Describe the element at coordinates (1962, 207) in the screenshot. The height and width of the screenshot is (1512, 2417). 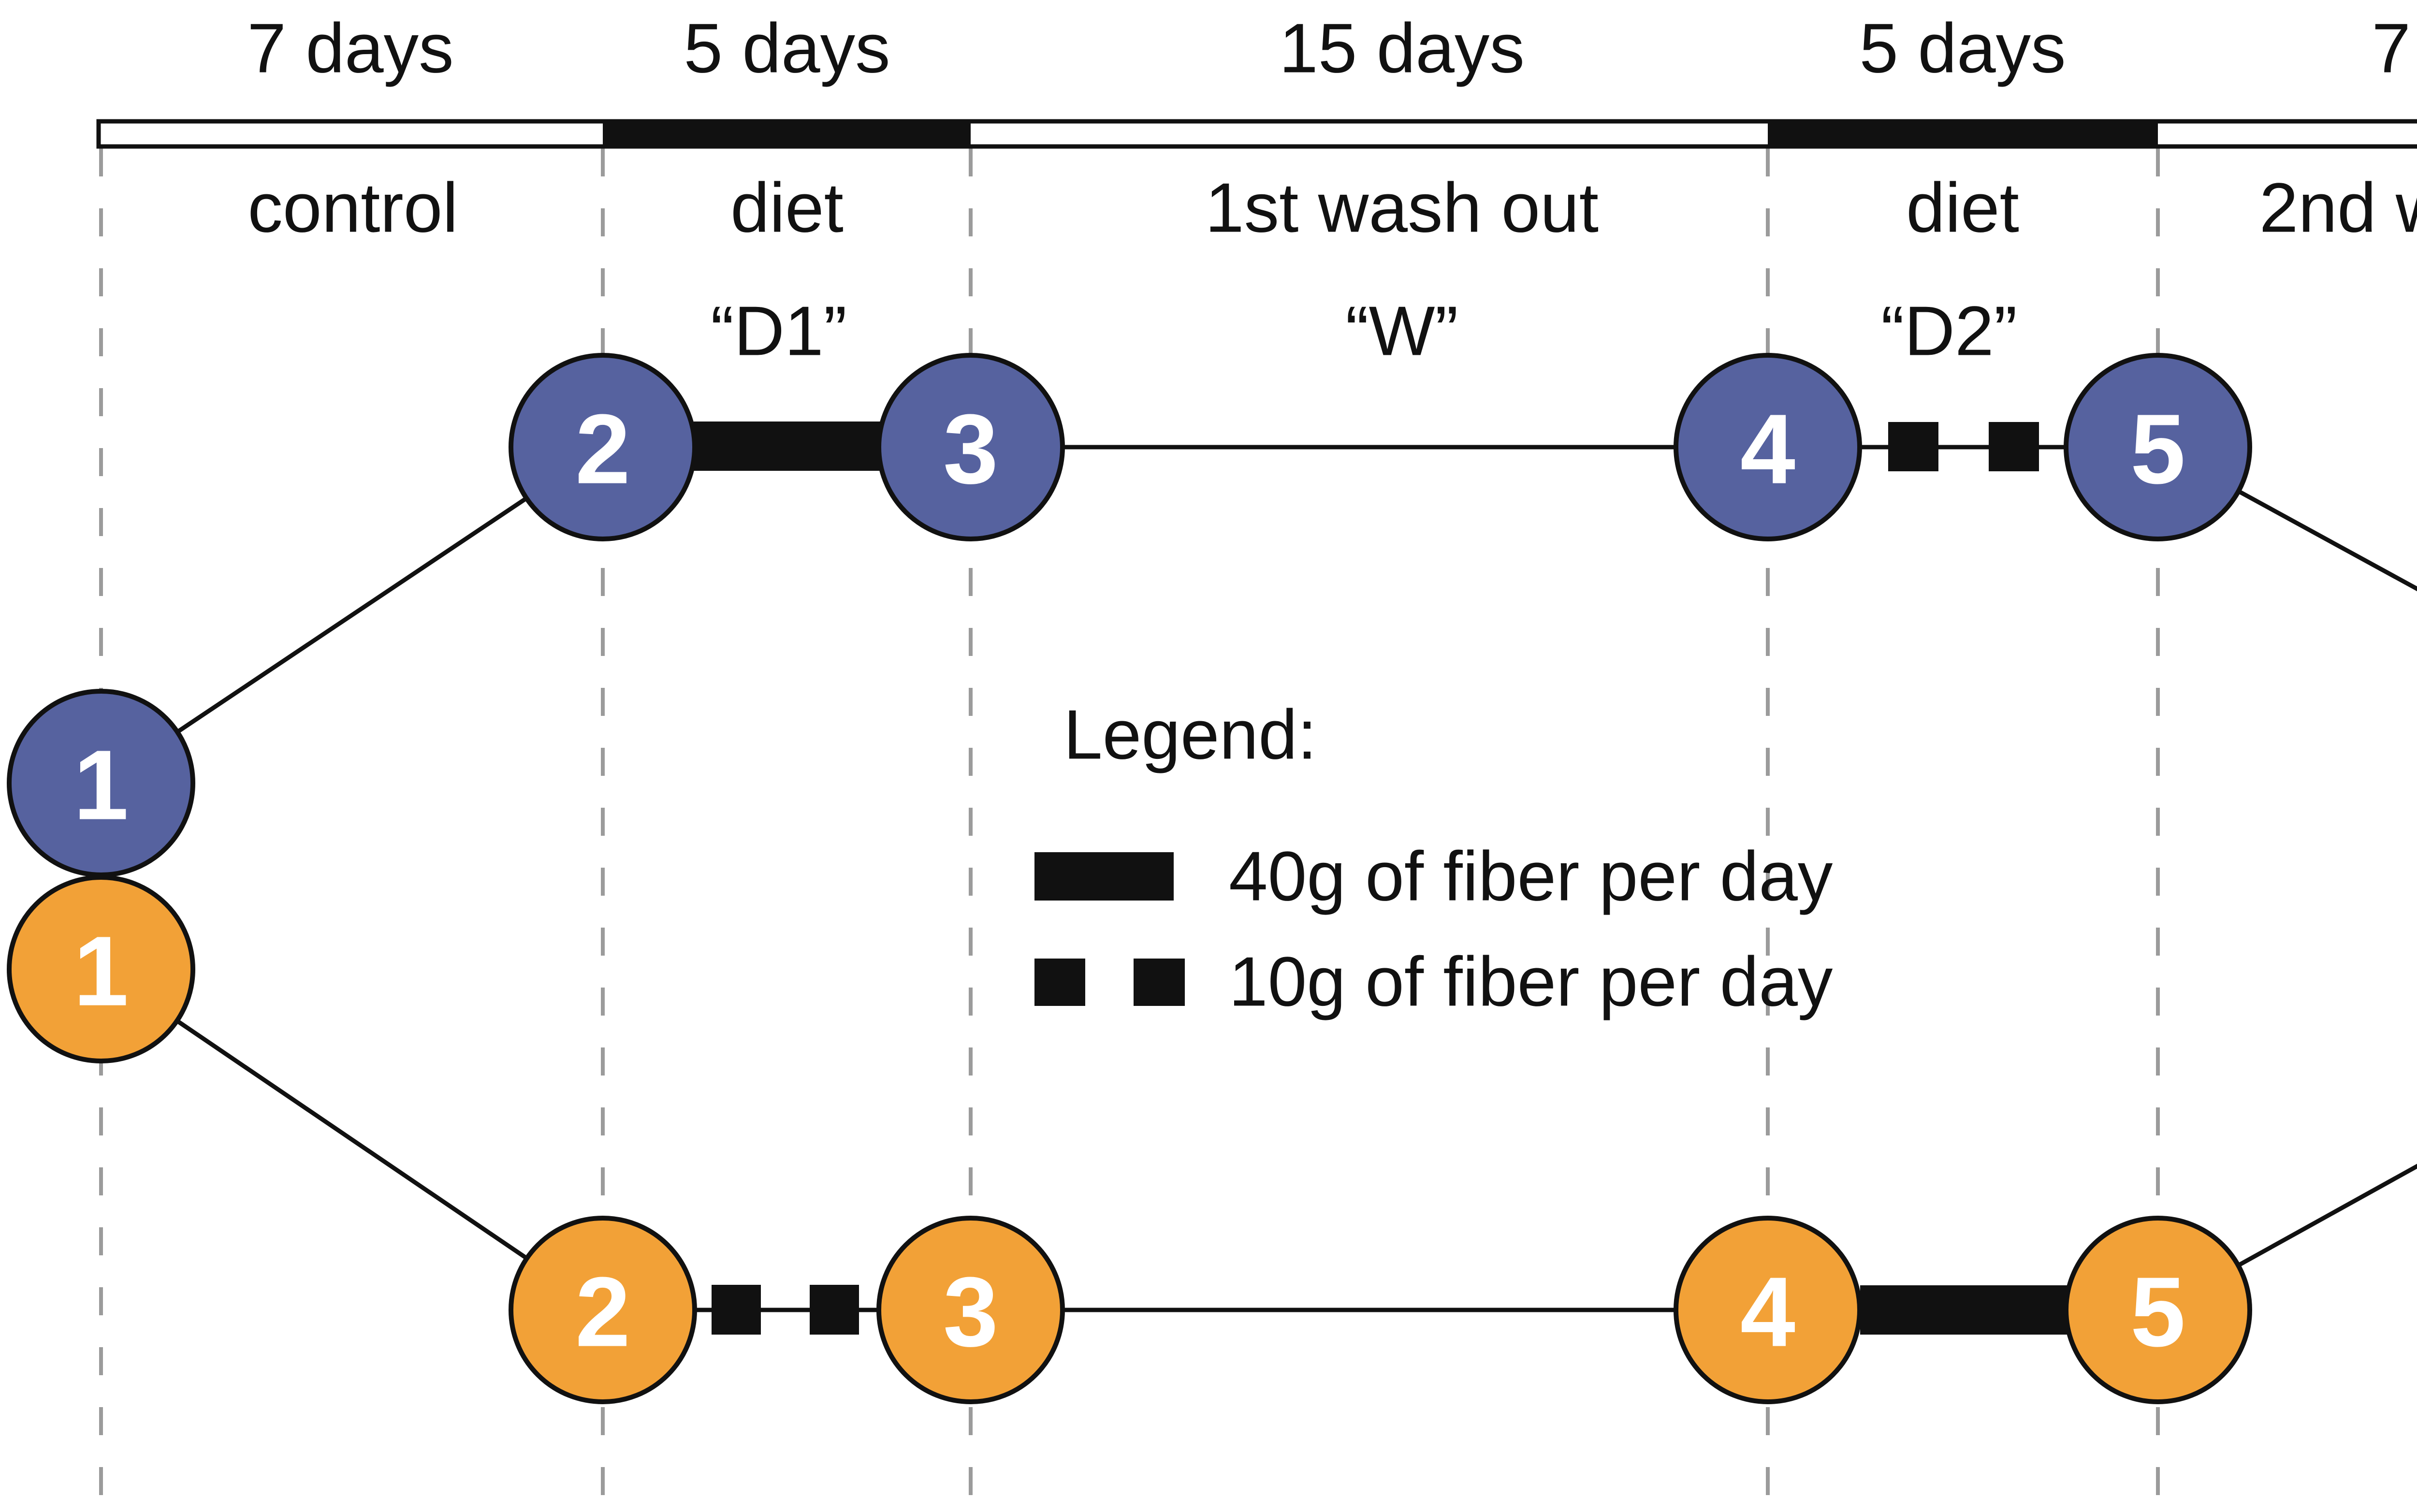
I see `phase-label-diet-2: diet` at that location.